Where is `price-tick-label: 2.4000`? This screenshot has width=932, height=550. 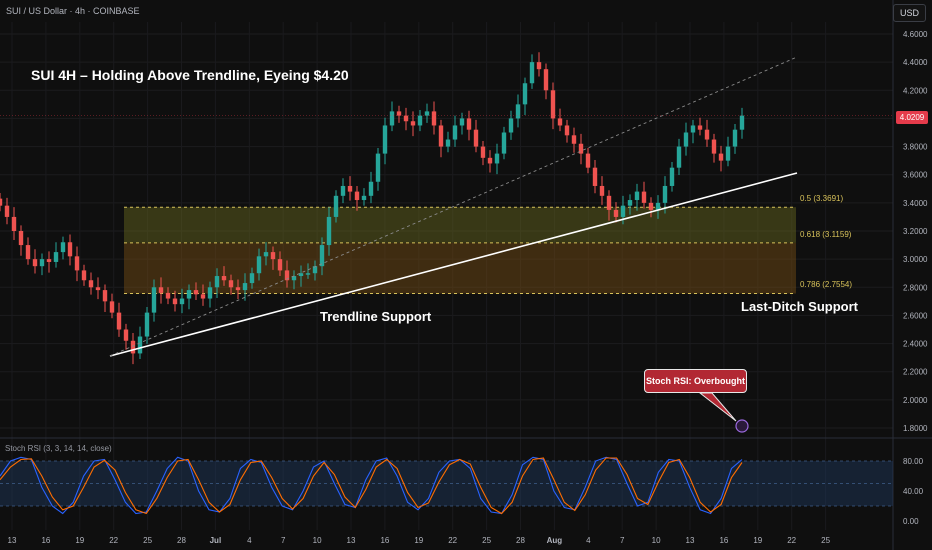 price-tick-label: 2.4000 is located at coordinates (915, 344).